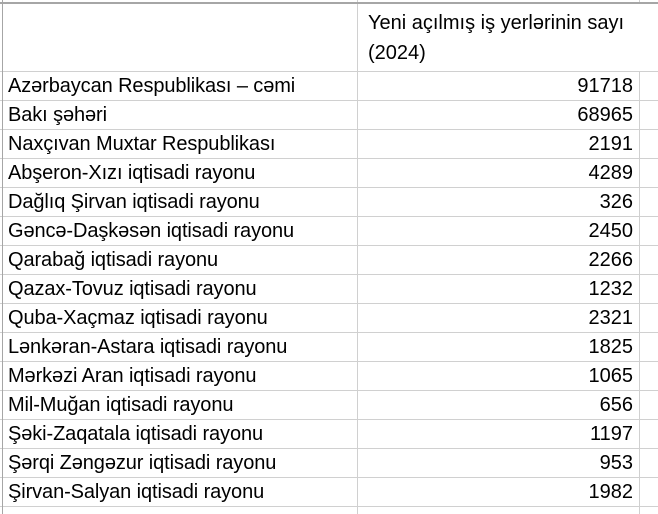  What do you see at coordinates (616, 463) in the screenshot?
I see `value-number: 953` at bounding box center [616, 463].